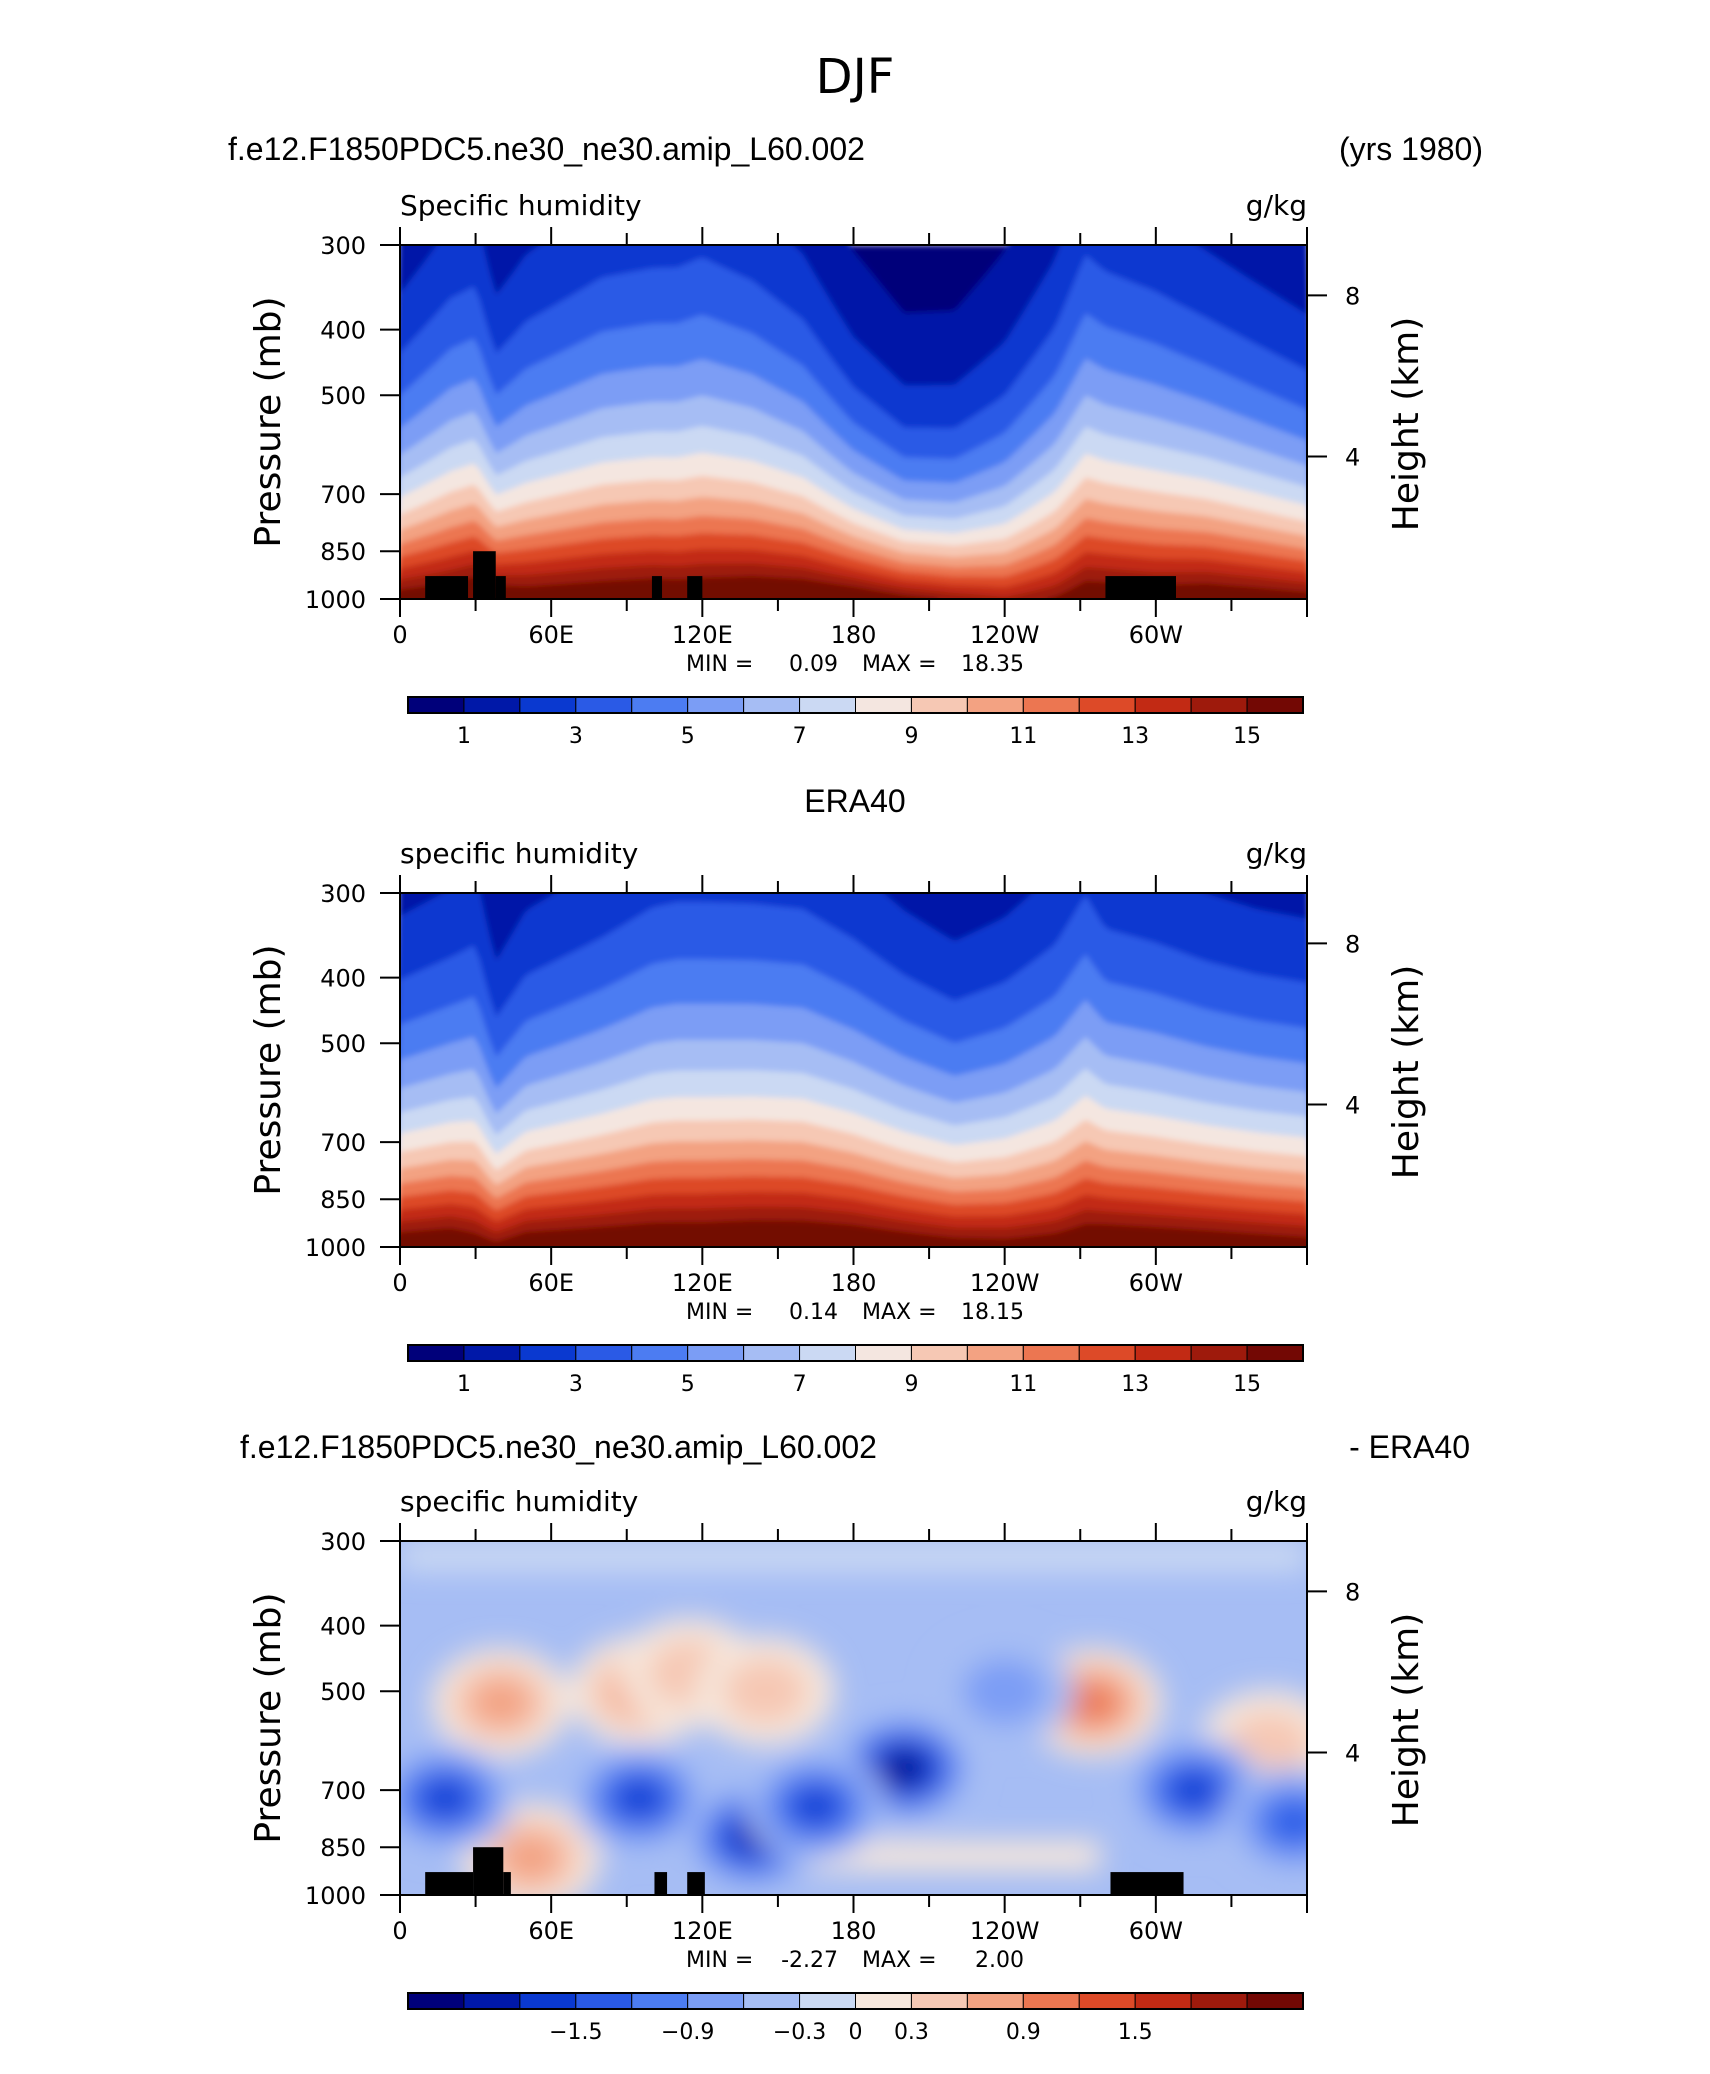  Describe the element at coordinates (1352, 1592) in the screenshot. I see `height-tick-label: 8` at that location.